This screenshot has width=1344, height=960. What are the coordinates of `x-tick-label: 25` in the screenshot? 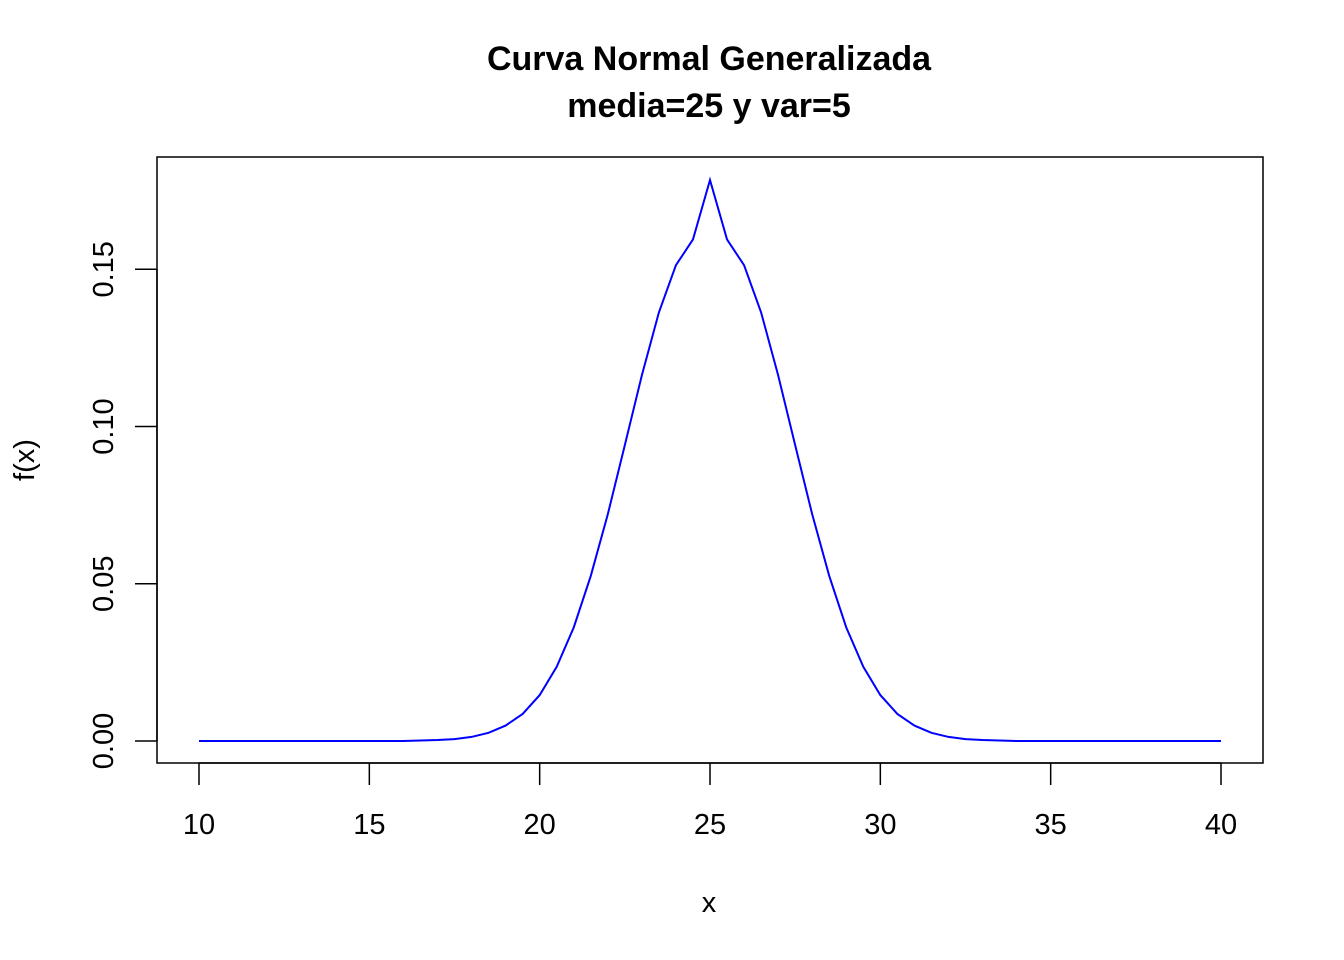 It's located at (710, 825).